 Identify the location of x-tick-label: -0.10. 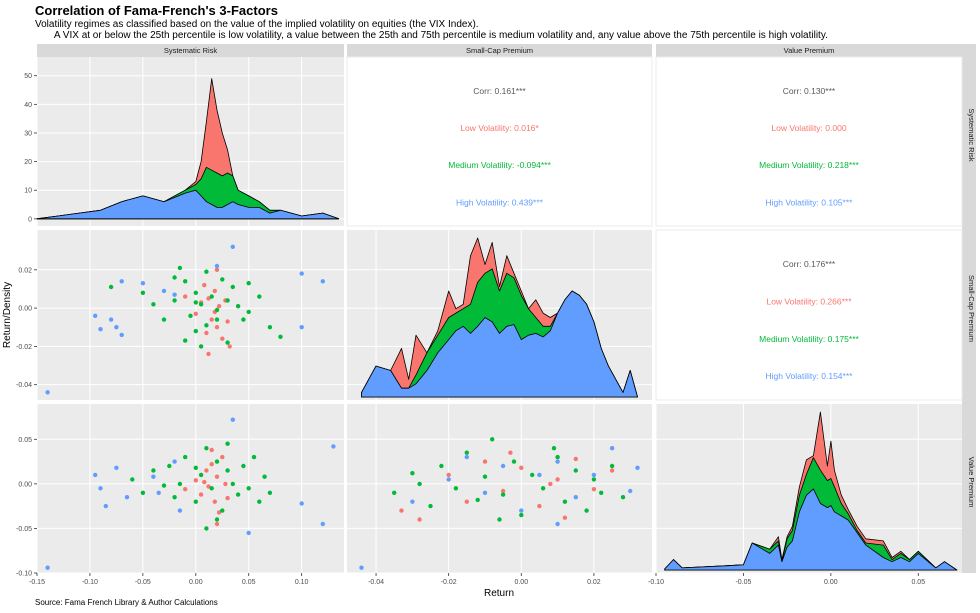
(656, 582).